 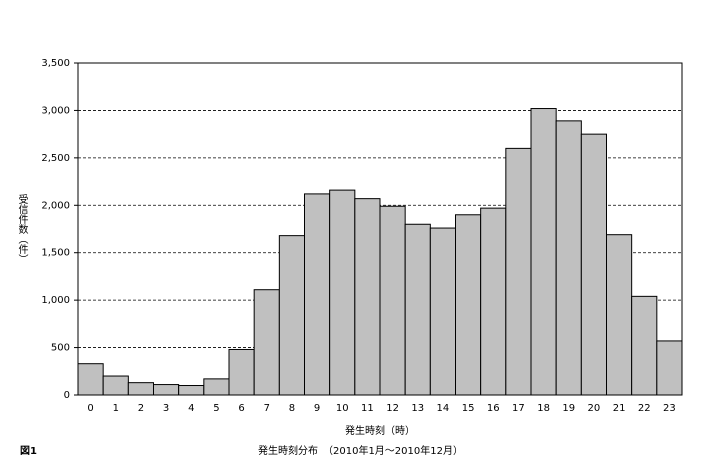 I want to click on y-tick-label: 3,000, so click(x=55, y=110).